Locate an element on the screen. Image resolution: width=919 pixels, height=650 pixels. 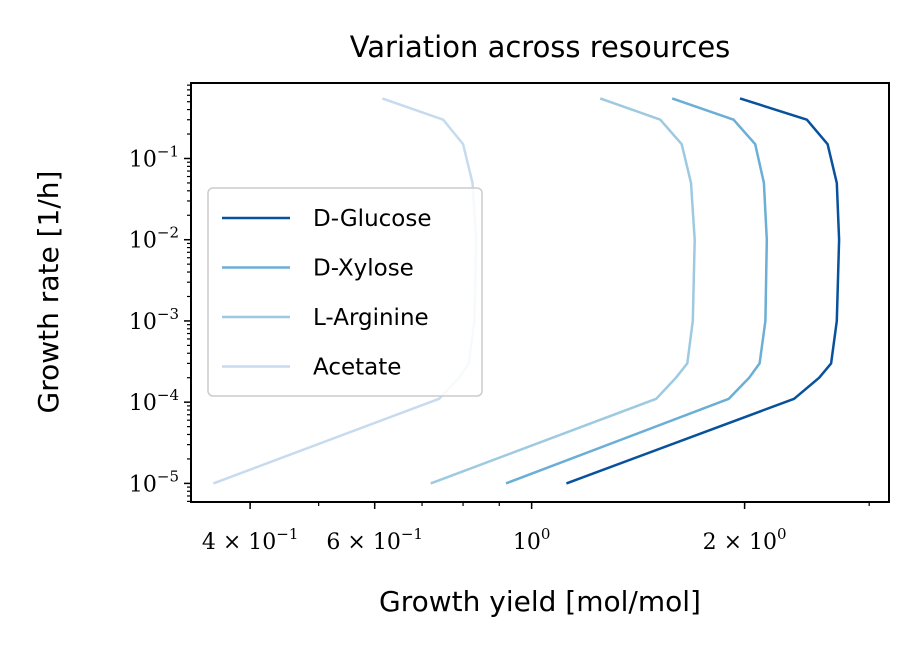
legend: D-Glucose D-Xylose L-Arginine Acetate is located at coordinates (345, 292).